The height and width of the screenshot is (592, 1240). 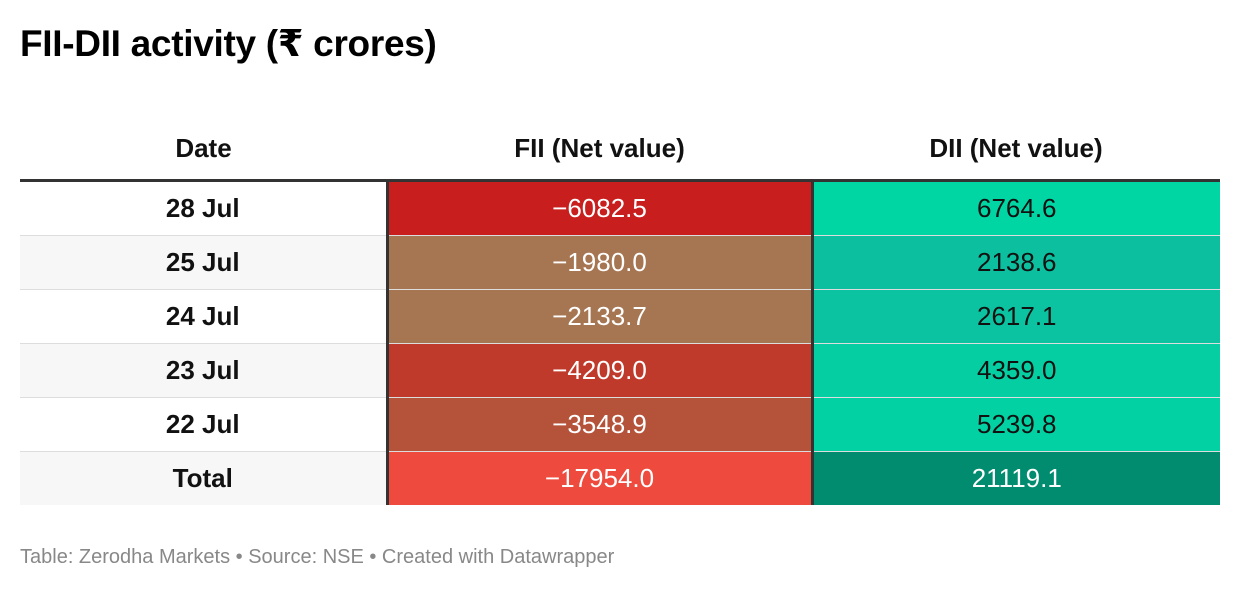 What do you see at coordinates (600, 424) in the screenshot?
I see `fii-value-cell: −3548.9` at bounding box center [600, 424].